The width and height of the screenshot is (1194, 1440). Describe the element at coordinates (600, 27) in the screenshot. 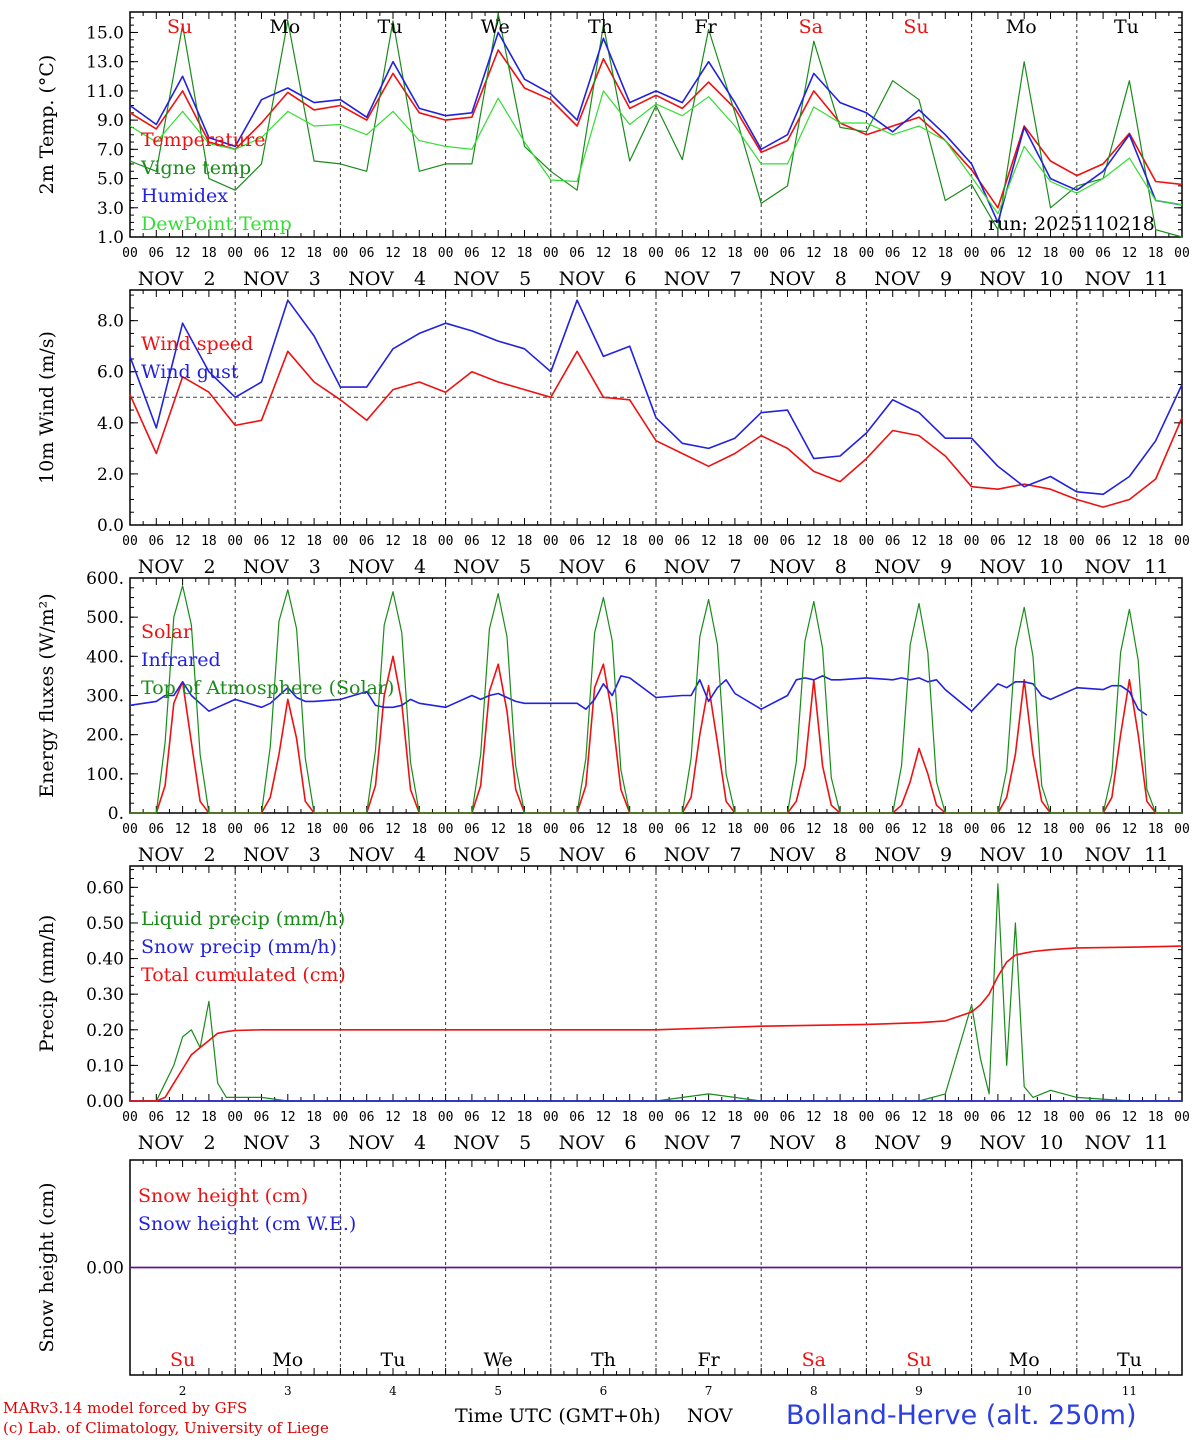

I see `weekday-label: Th` at that location.